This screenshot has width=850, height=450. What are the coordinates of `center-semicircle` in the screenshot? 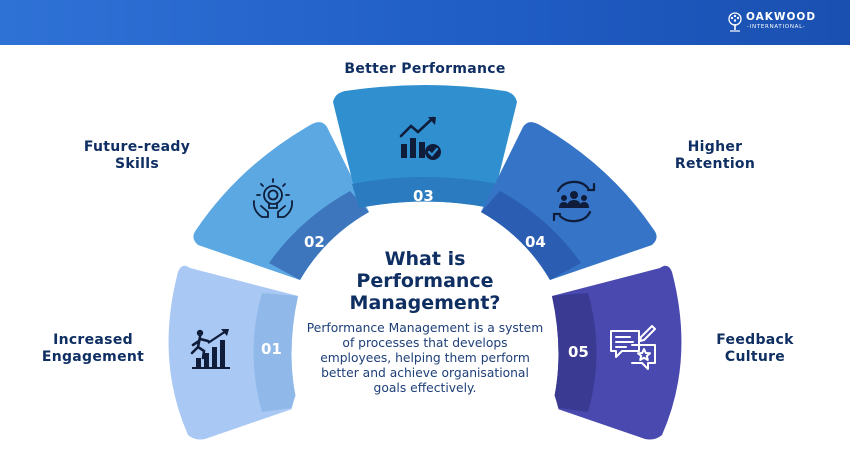 It's located at (425, 371).